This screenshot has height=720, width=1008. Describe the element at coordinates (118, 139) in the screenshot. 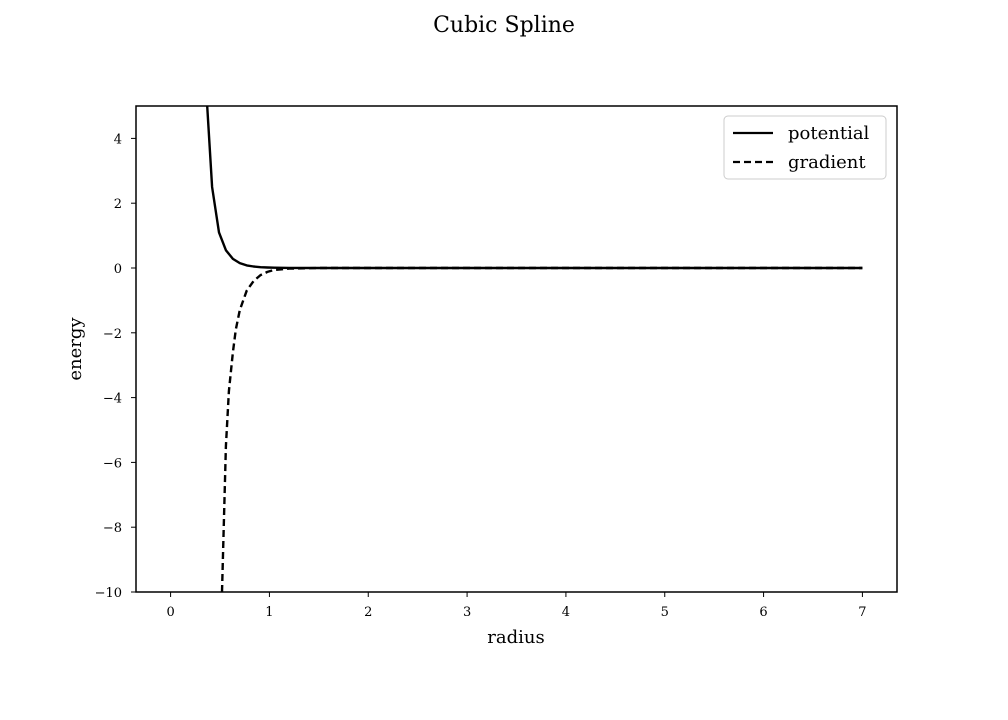

I see `y-tick-label: 4` at that location.